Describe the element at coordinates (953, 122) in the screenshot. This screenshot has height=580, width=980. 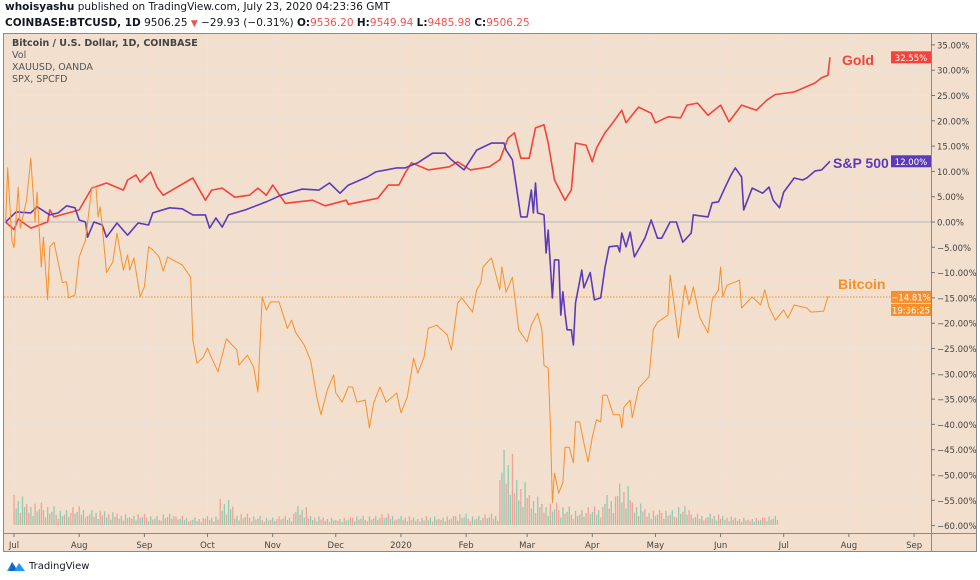
I see `y-tick-label: 20.00%` at that location.